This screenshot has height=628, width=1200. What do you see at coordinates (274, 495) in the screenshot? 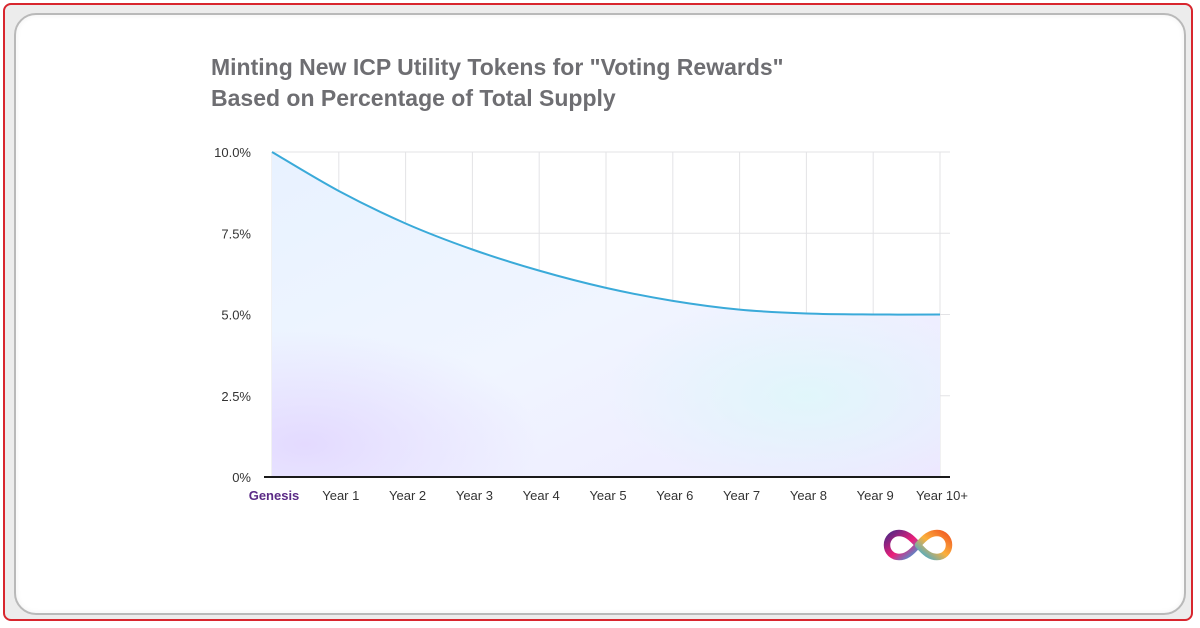
I see `x-tick-label: Genesis` at bounding box center [274, 495].